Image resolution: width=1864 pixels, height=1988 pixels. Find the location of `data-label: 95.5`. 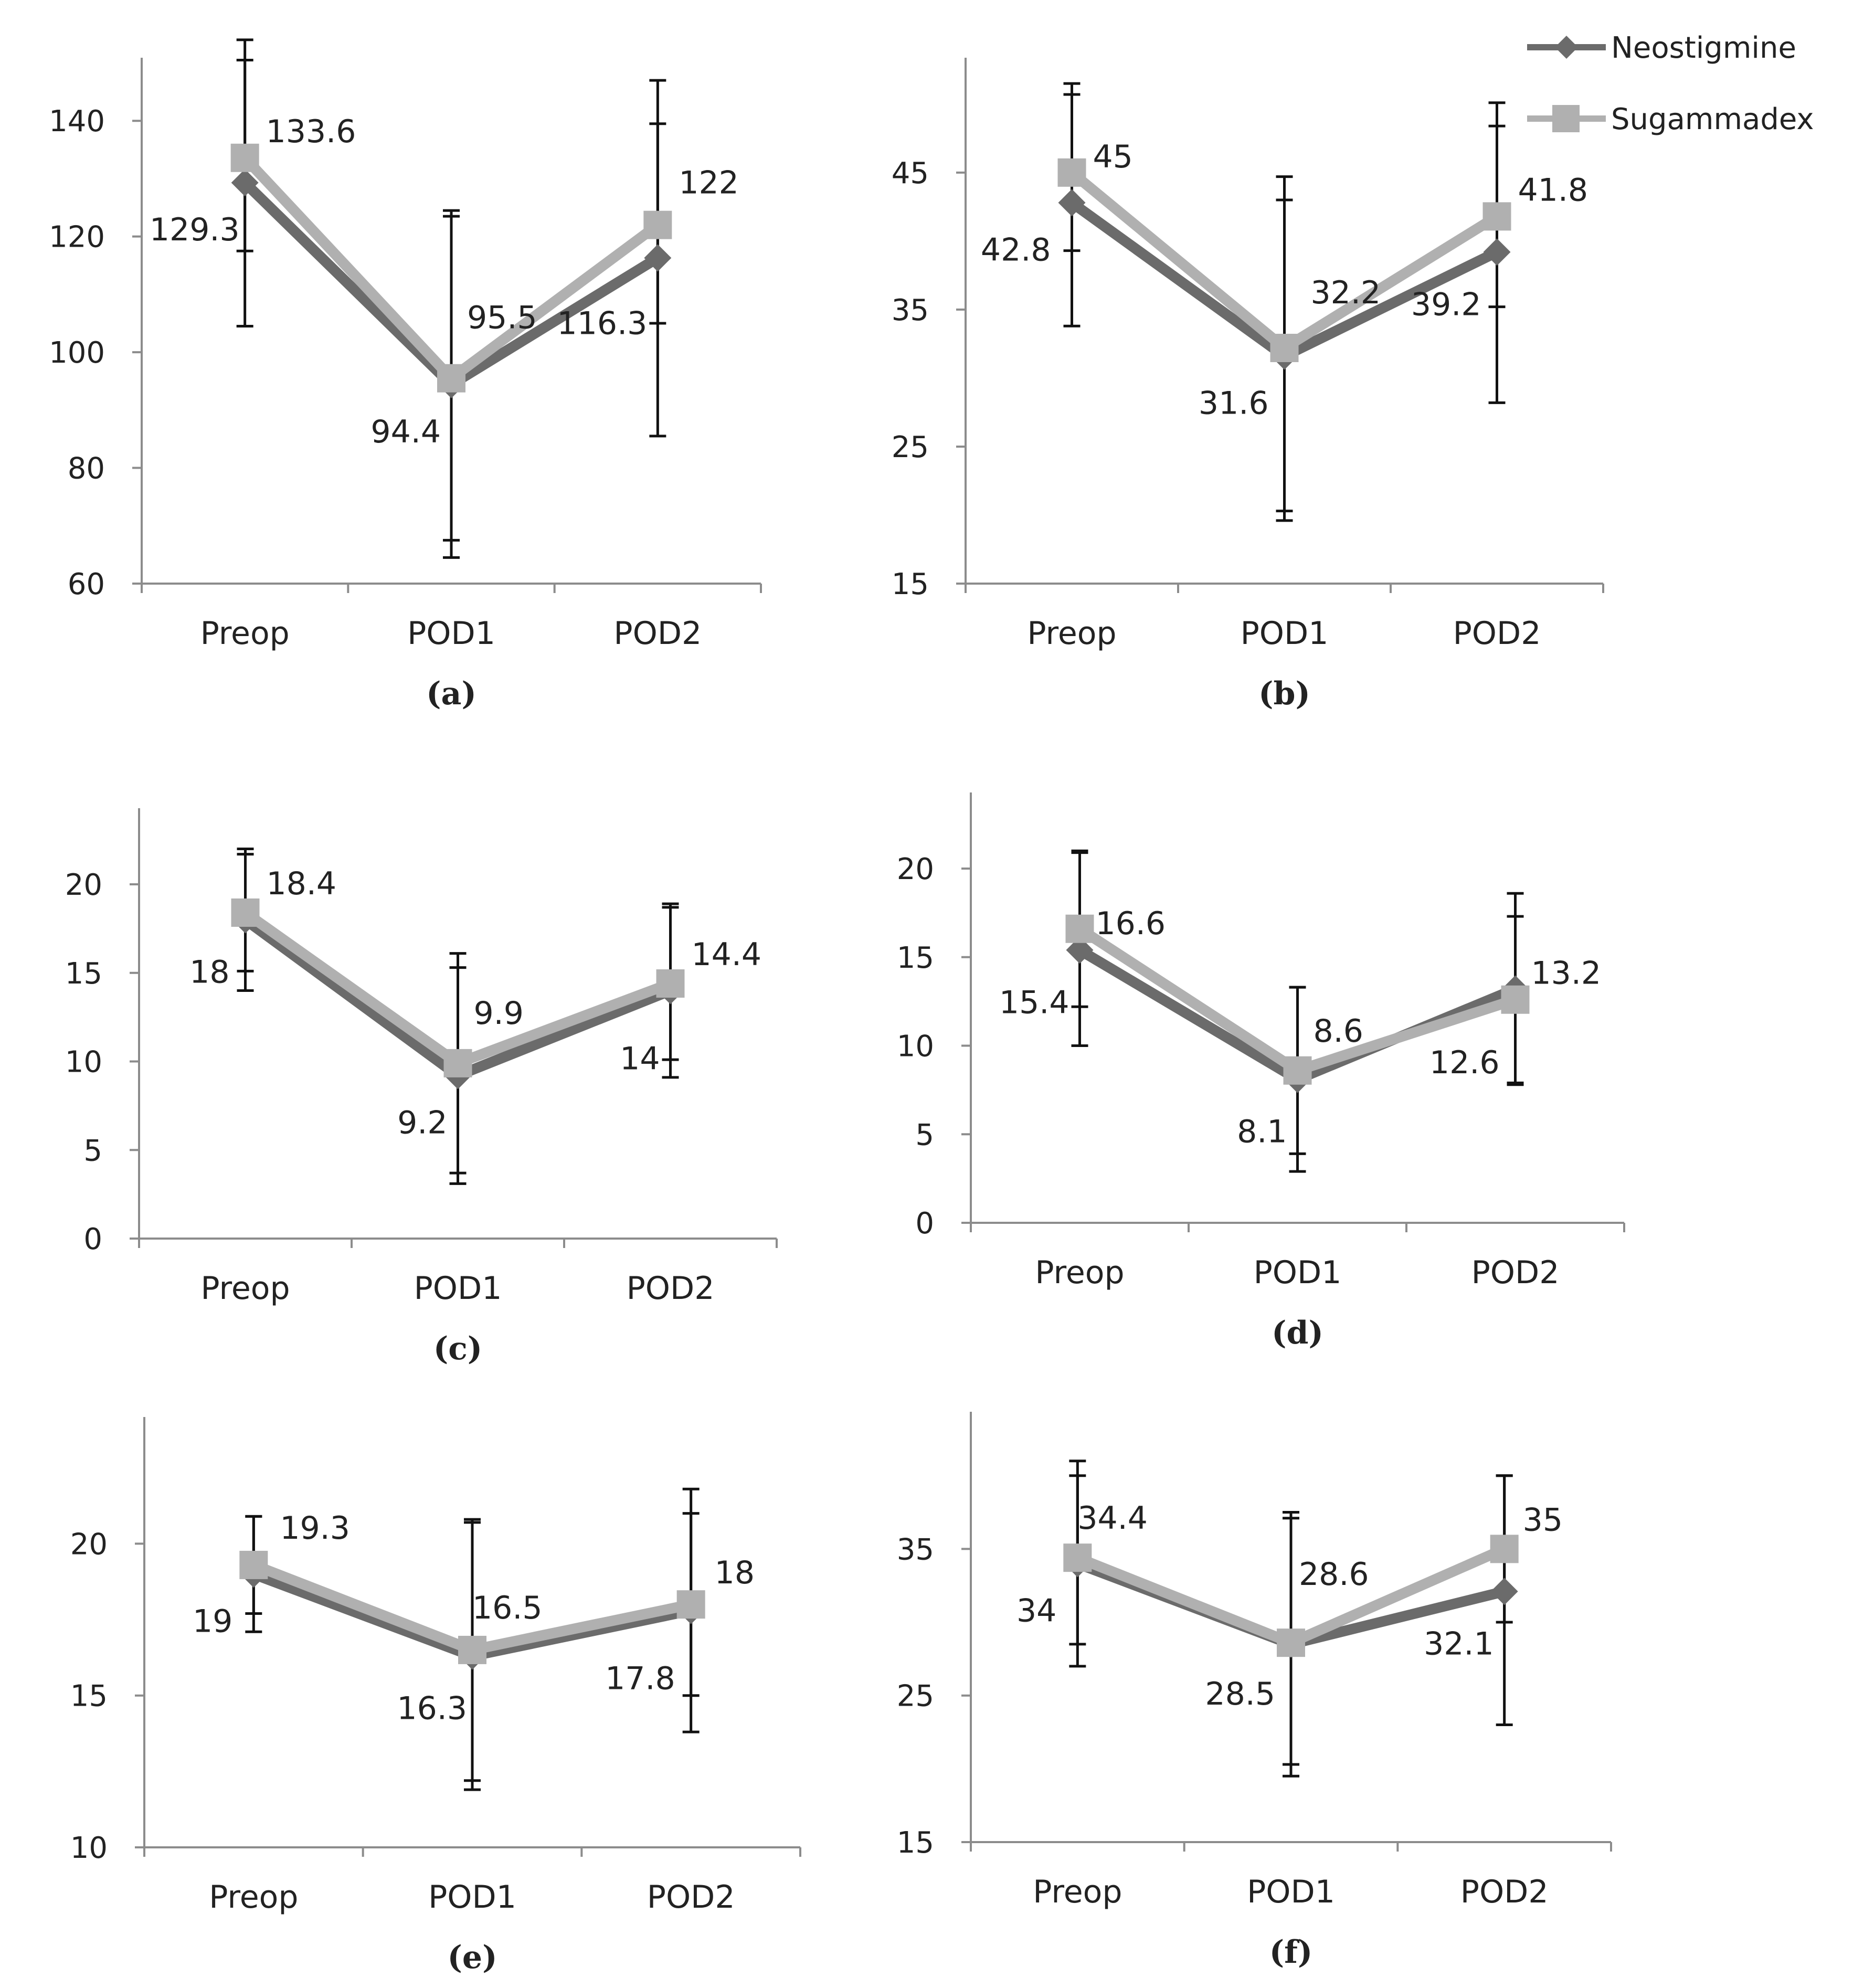

data-label: 95.5 is located at coordinates (502, 318).